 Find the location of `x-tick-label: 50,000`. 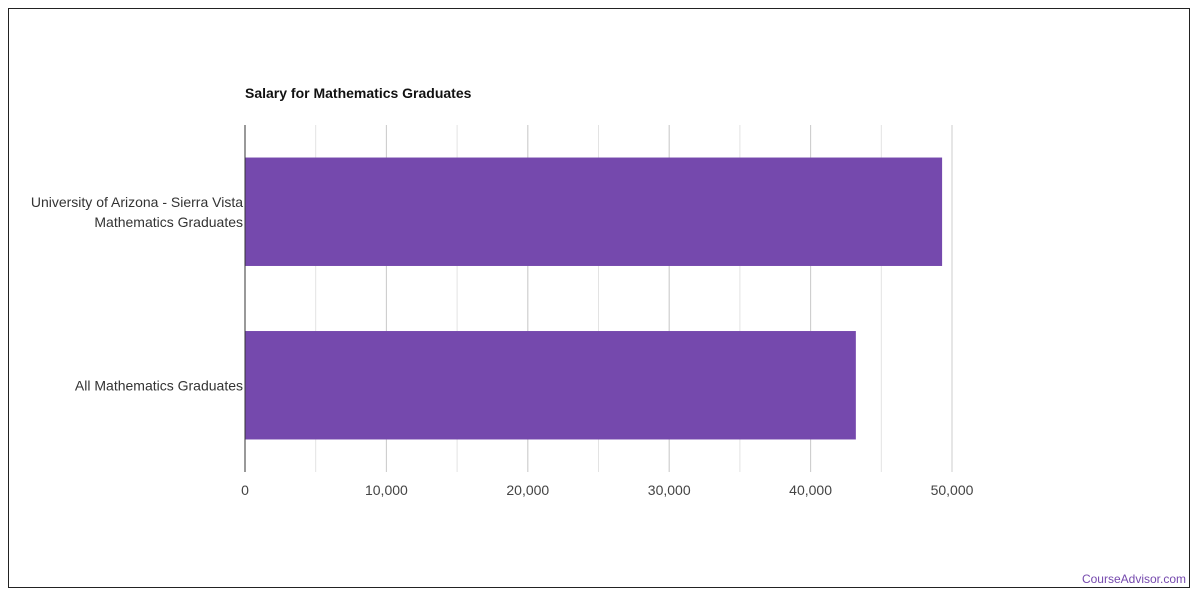

x-tick-label: 50,000 is located at coordinates (952, 490).